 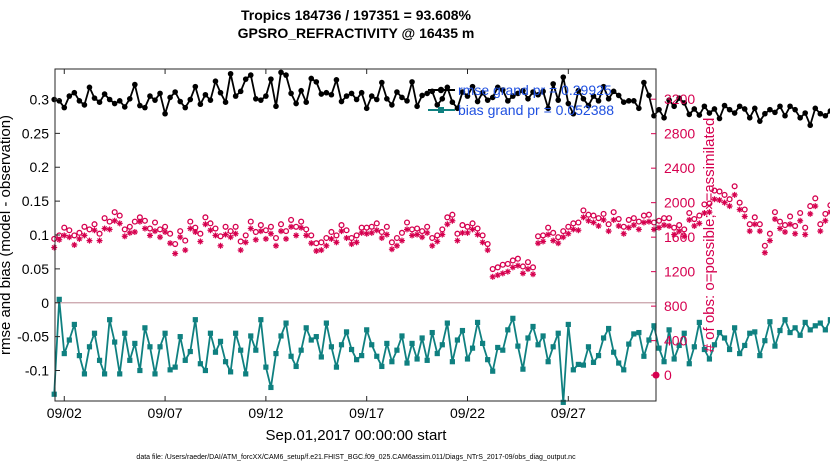 I want to click on y-axis-label-right: # of obs: o=possible; ×=assimilated, so click(x=709, y=235).